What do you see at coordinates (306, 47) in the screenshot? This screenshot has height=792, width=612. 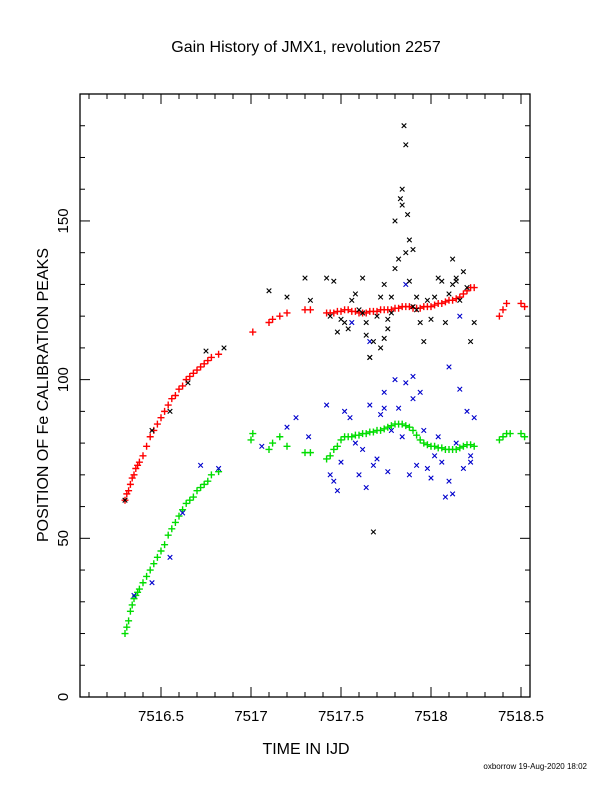 I see `chart-title: Gain History of JMX1, revolution 2257` at bounding box center [306, 47].